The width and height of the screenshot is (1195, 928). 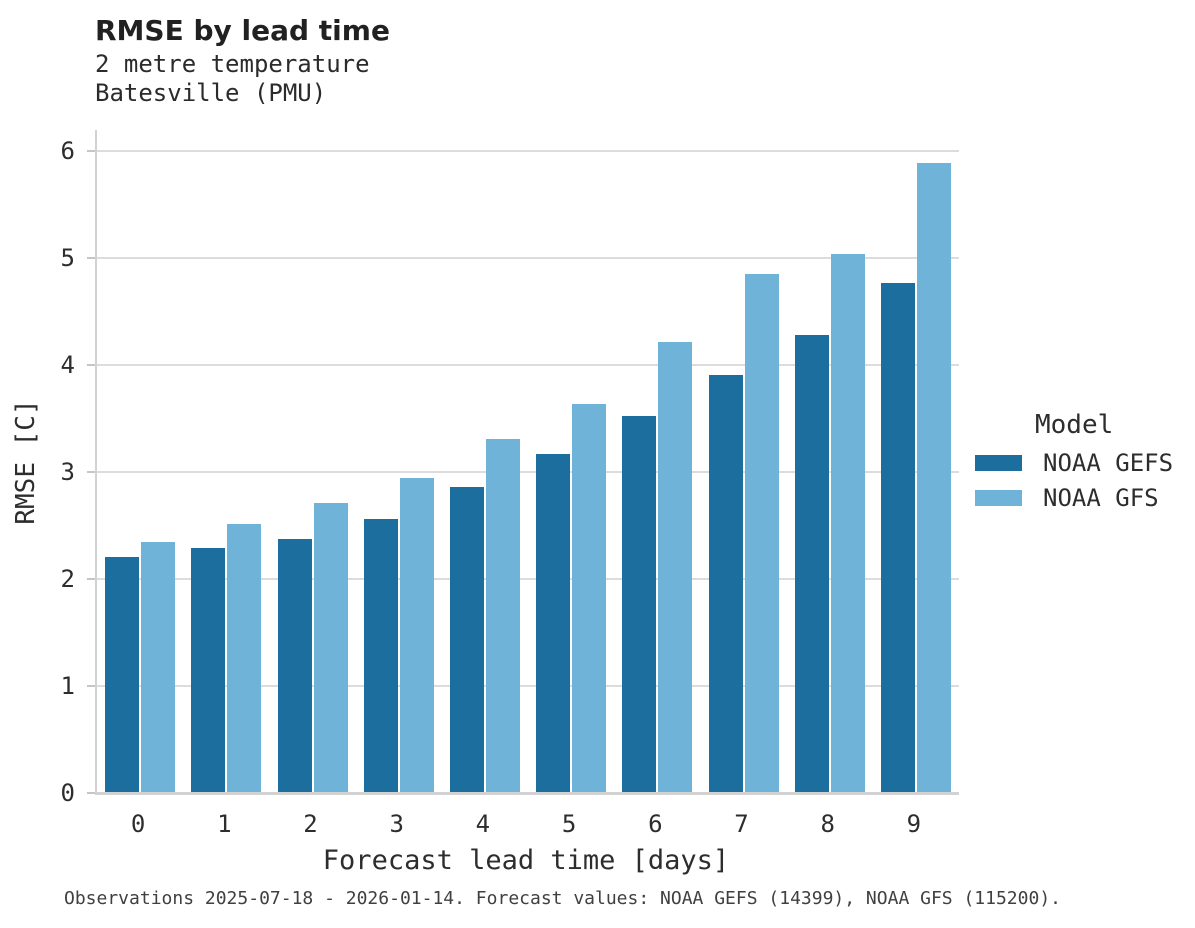 What do you see at coordinates (655, 824) in the screenshot?
I see `x-tick-label-6: 6` at bounding box center [655, 824].